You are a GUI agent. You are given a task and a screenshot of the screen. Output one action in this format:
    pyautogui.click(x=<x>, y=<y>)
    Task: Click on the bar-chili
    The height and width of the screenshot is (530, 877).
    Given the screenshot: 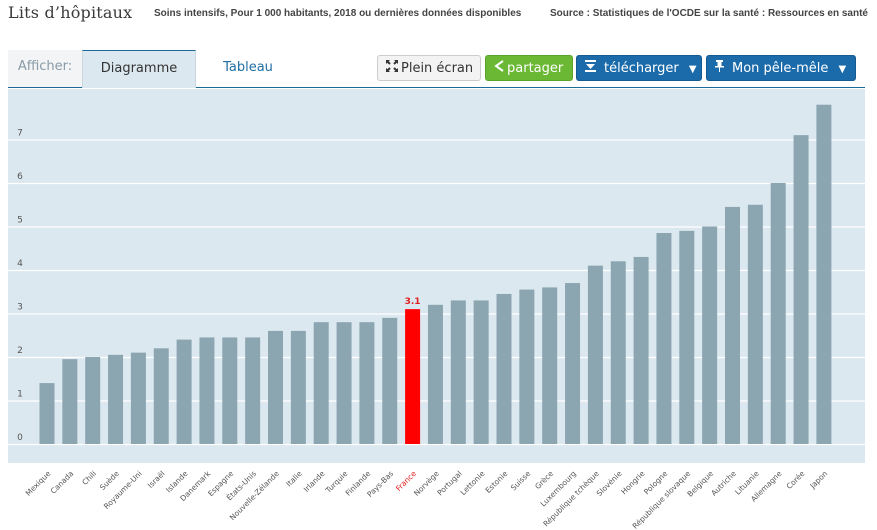 What is the action you would take?
    pyautogui.click(x=93, y=400)
    